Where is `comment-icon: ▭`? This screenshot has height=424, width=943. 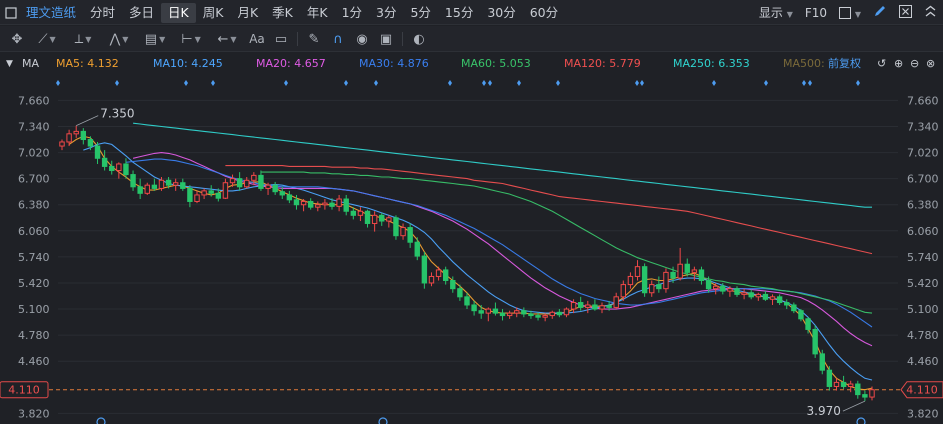 comment-icon: ▭ is located at coordinates (281, 39).